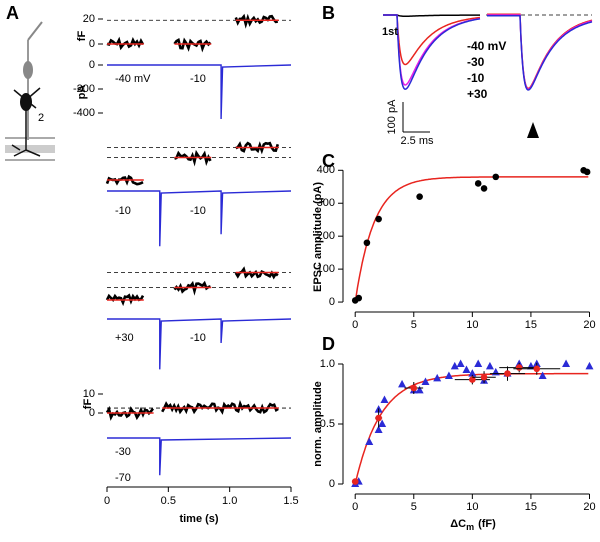  I want to click on x-tick-label: 1.5, so click(290, 501).